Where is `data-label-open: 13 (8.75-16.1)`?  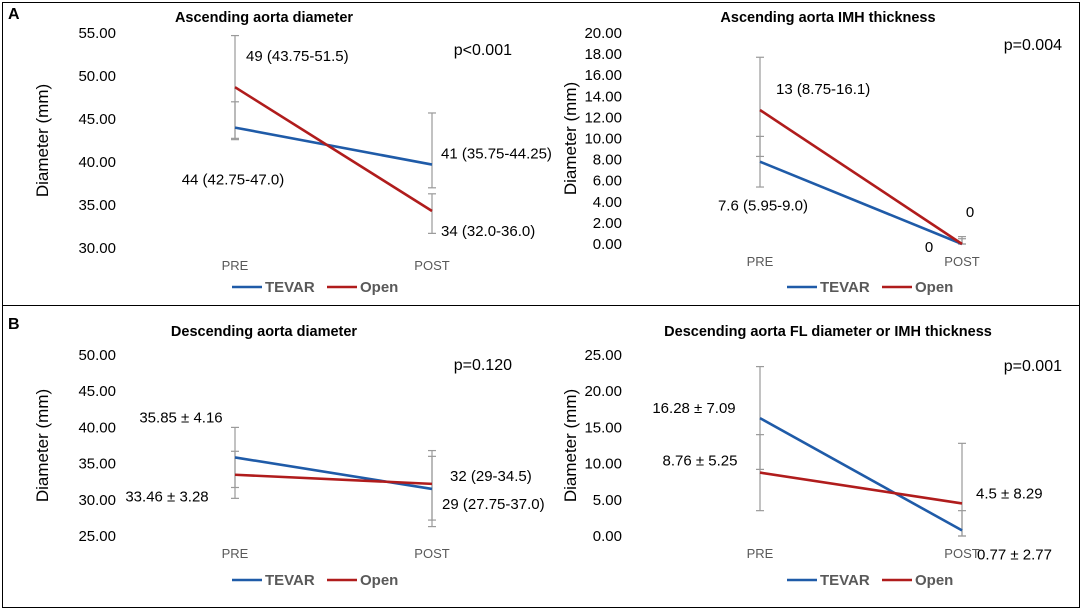
data-label-open: 13 (8.75-16.1) is located at coordinates (823, 89).